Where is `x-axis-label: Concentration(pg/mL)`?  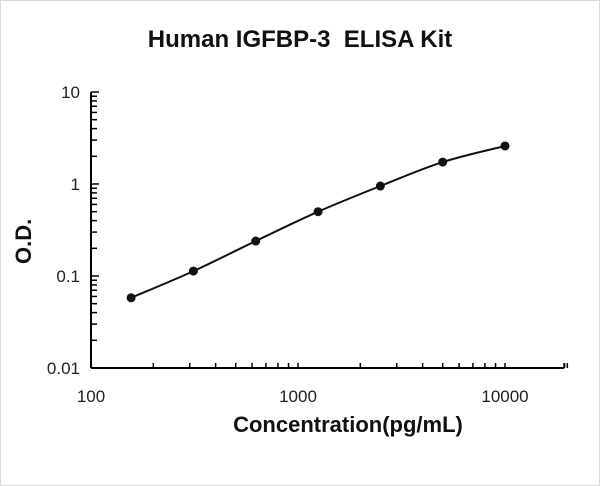 x-axis-label: Concentration(pg/mL) is located at coordinates (348, 424).